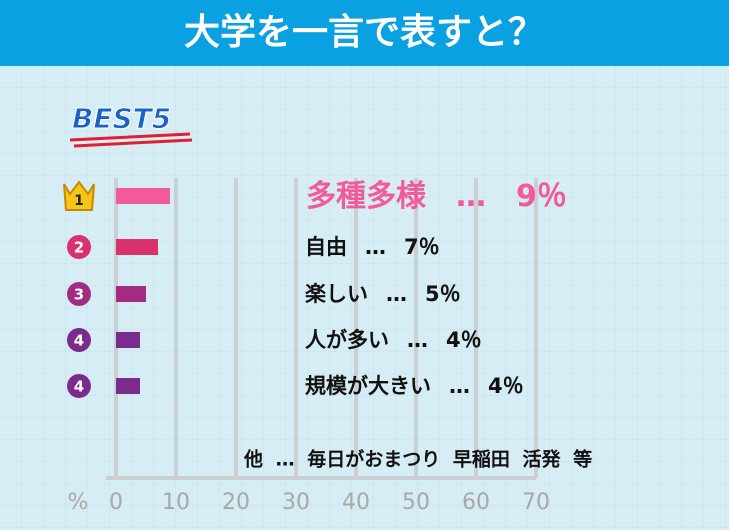 Image resolution: width=729 pixels, height=530 pixels. I want to click on item-label: 規模が大きい … 4％, so click(414, 386).